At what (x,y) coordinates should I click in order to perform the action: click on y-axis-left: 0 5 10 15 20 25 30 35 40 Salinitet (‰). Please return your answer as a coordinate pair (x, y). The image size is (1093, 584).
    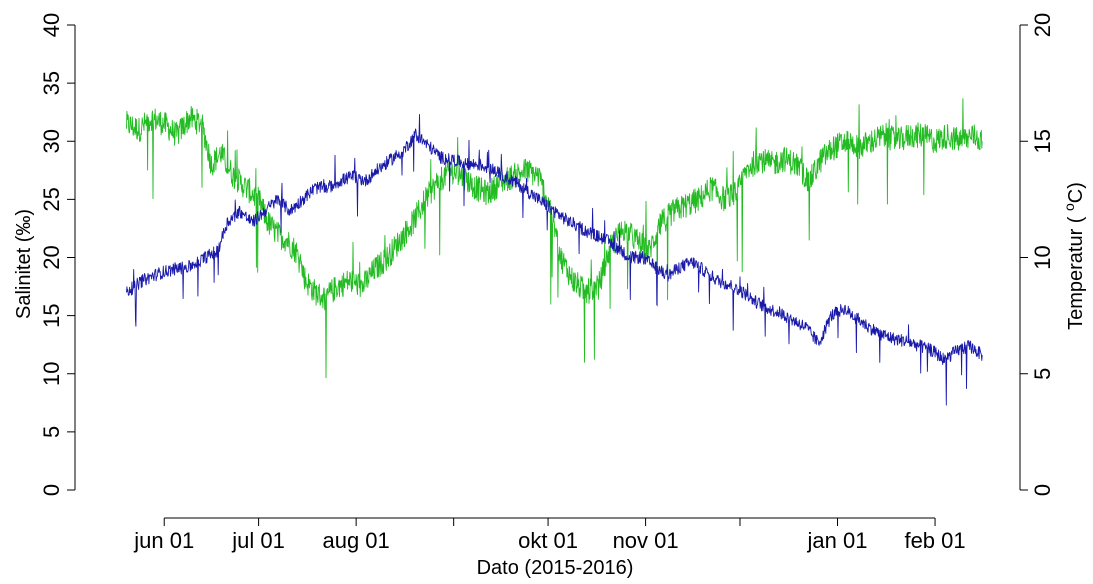
    Looking at the image, I should click on (44, 254).